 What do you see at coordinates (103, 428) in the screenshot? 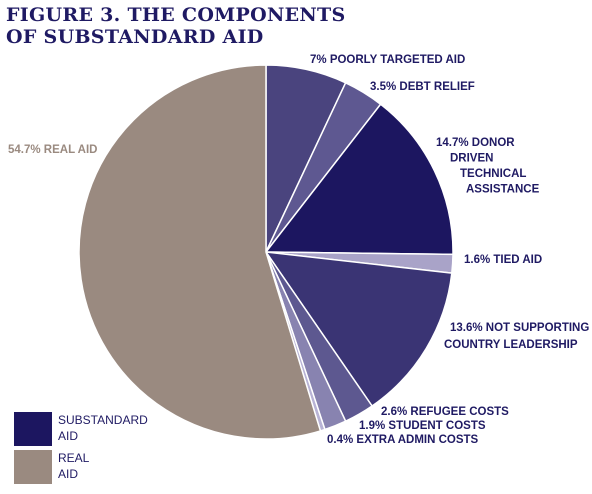
I see `legend-label-substandard: SUBSTANDARD AID` at bounding box center [103, 428].